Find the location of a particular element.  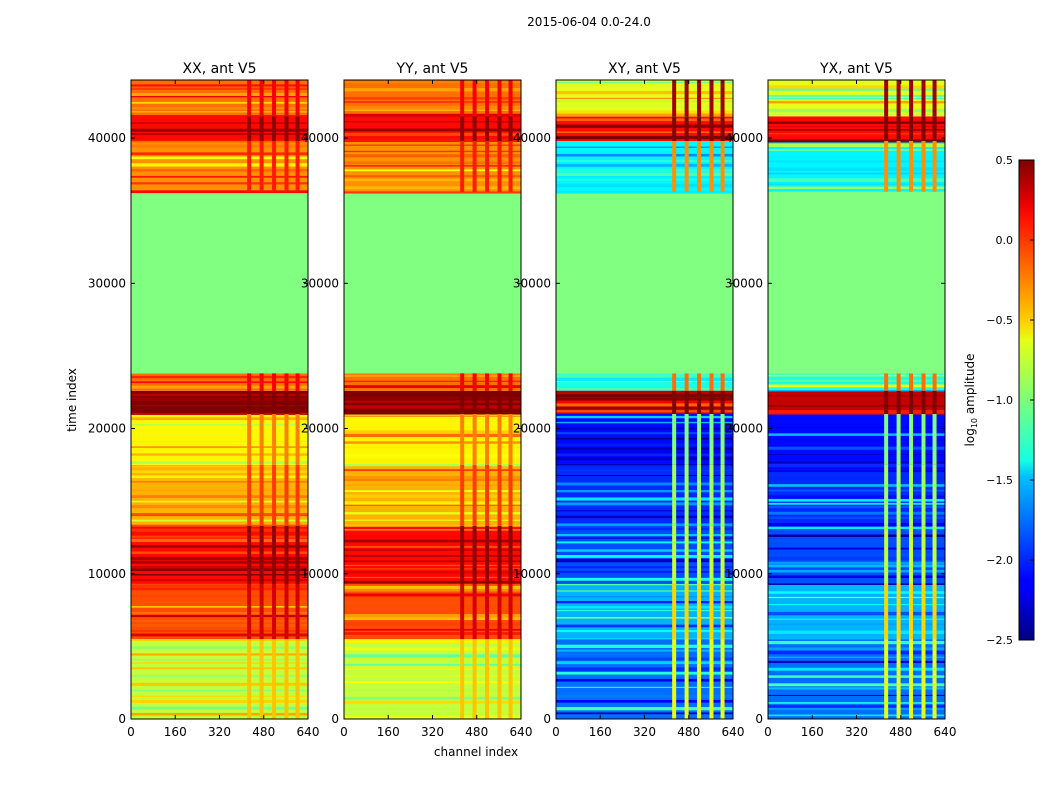

x-tick-label: 320 is located at coordinates (219, 732).